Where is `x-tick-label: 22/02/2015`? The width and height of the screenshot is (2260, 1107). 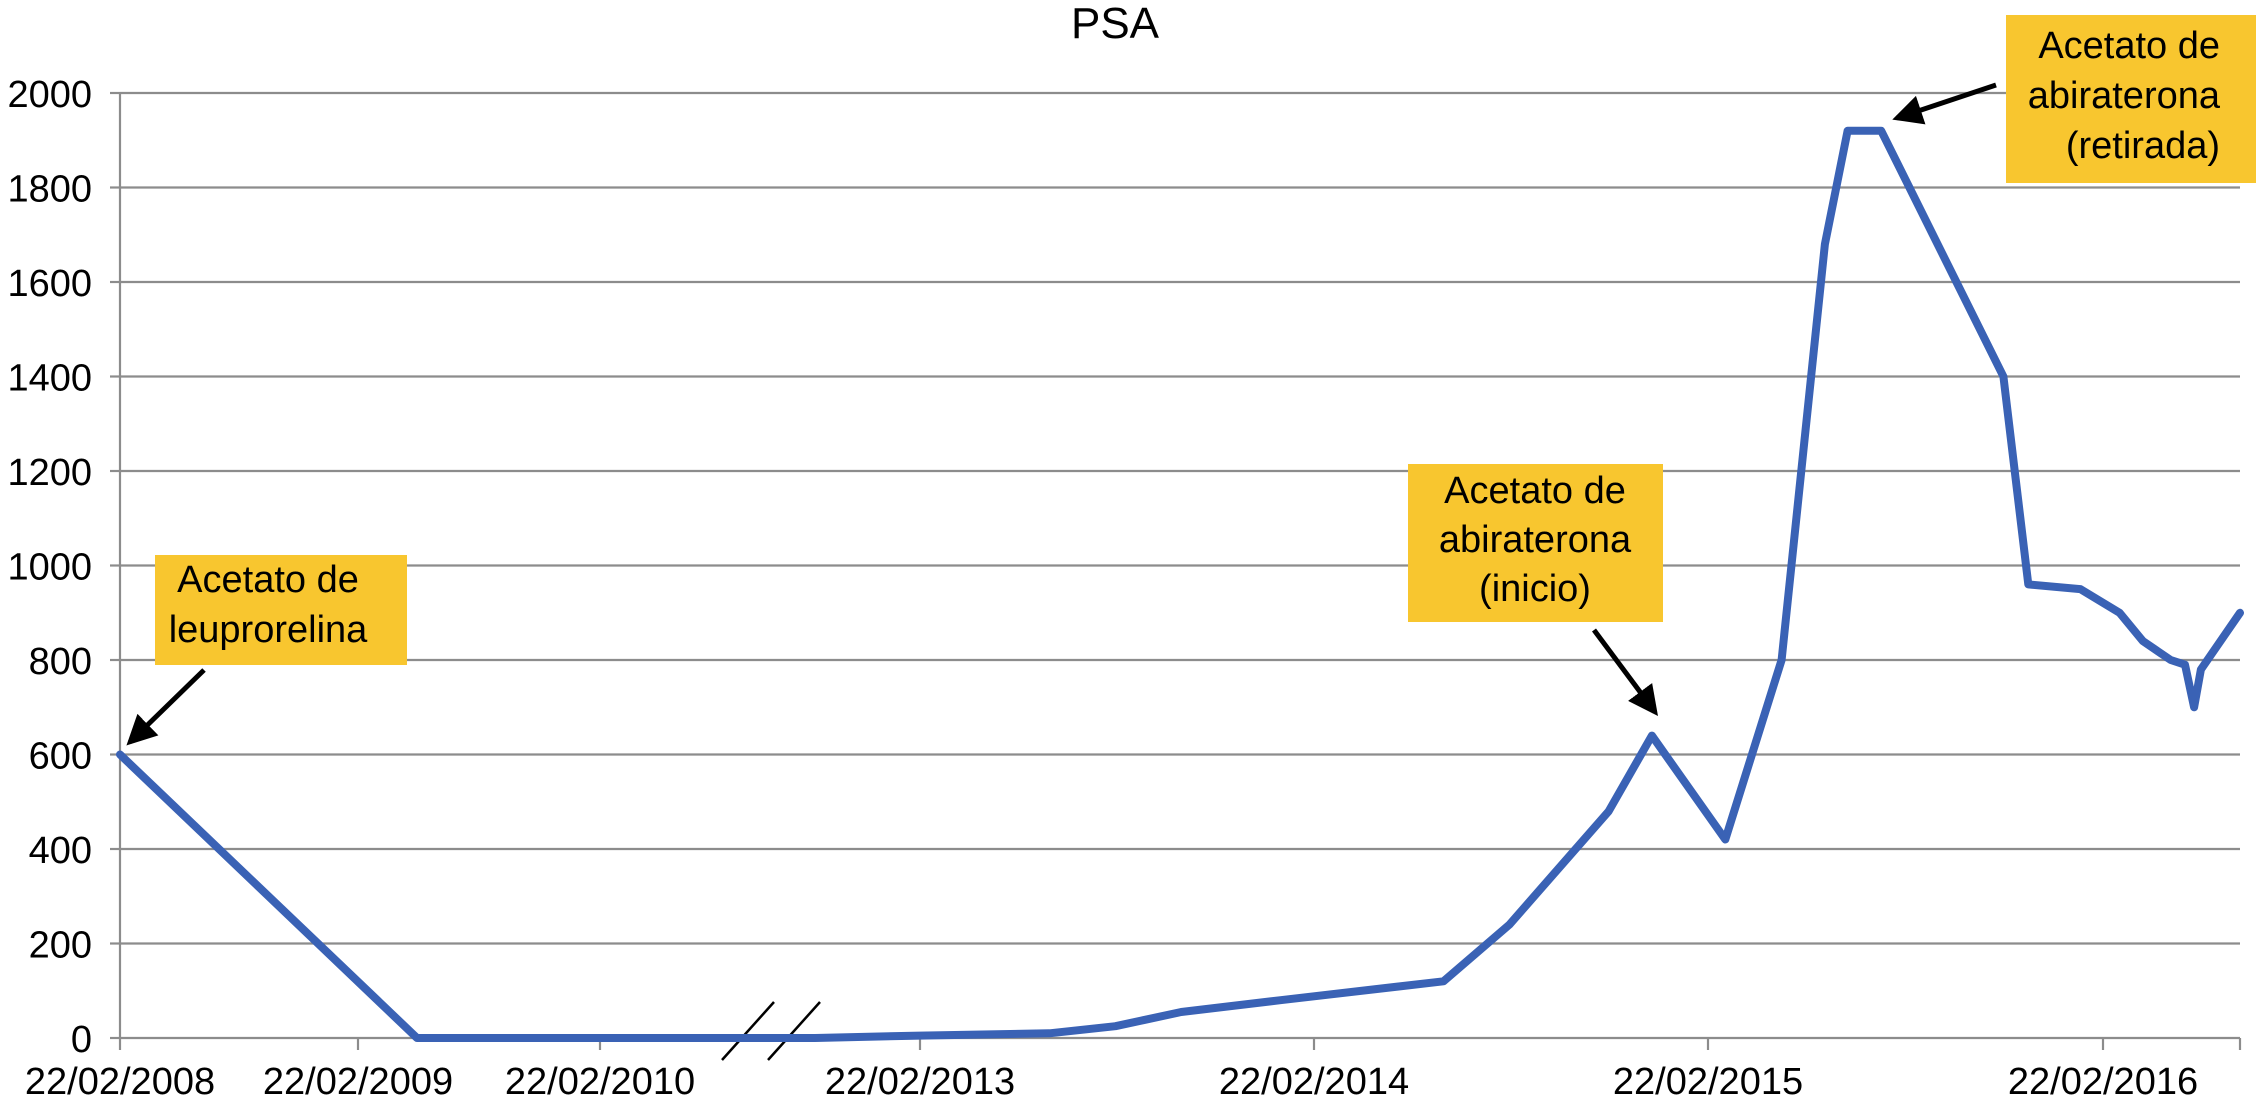
x-tick-label: 22/02/2015 is located at coordinates (1708, 1082).